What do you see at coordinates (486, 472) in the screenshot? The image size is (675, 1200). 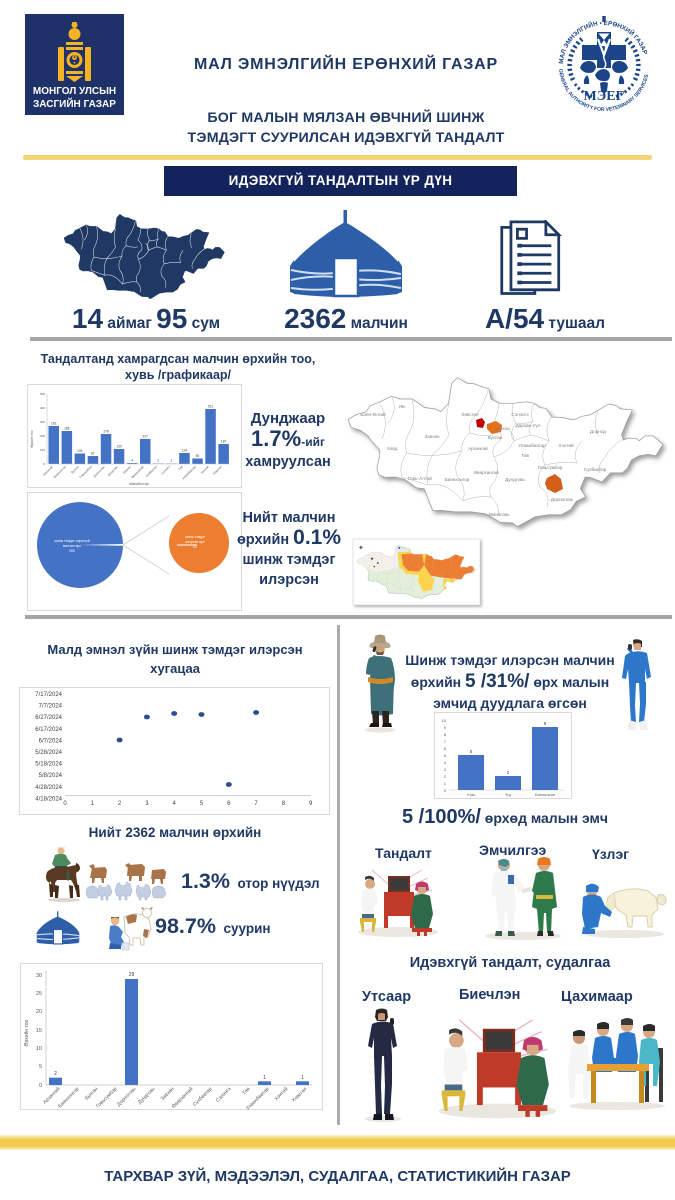 I see `svg-text: Өвөрхангай` at bounding box center [486, 472].